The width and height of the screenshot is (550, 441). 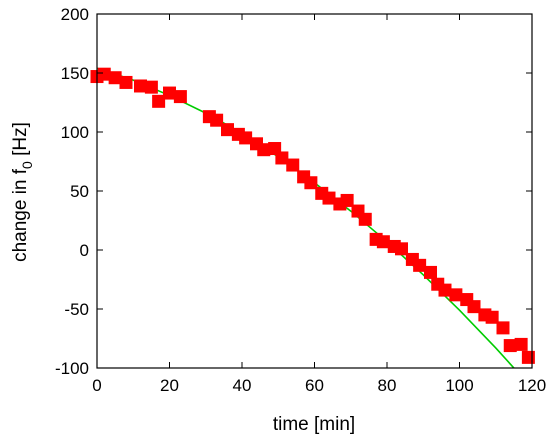 What do you see at coordinates (27, 165) in the screenshot?
I see `y-axis-title-subscript: 0` at bounding box center [27, 165].